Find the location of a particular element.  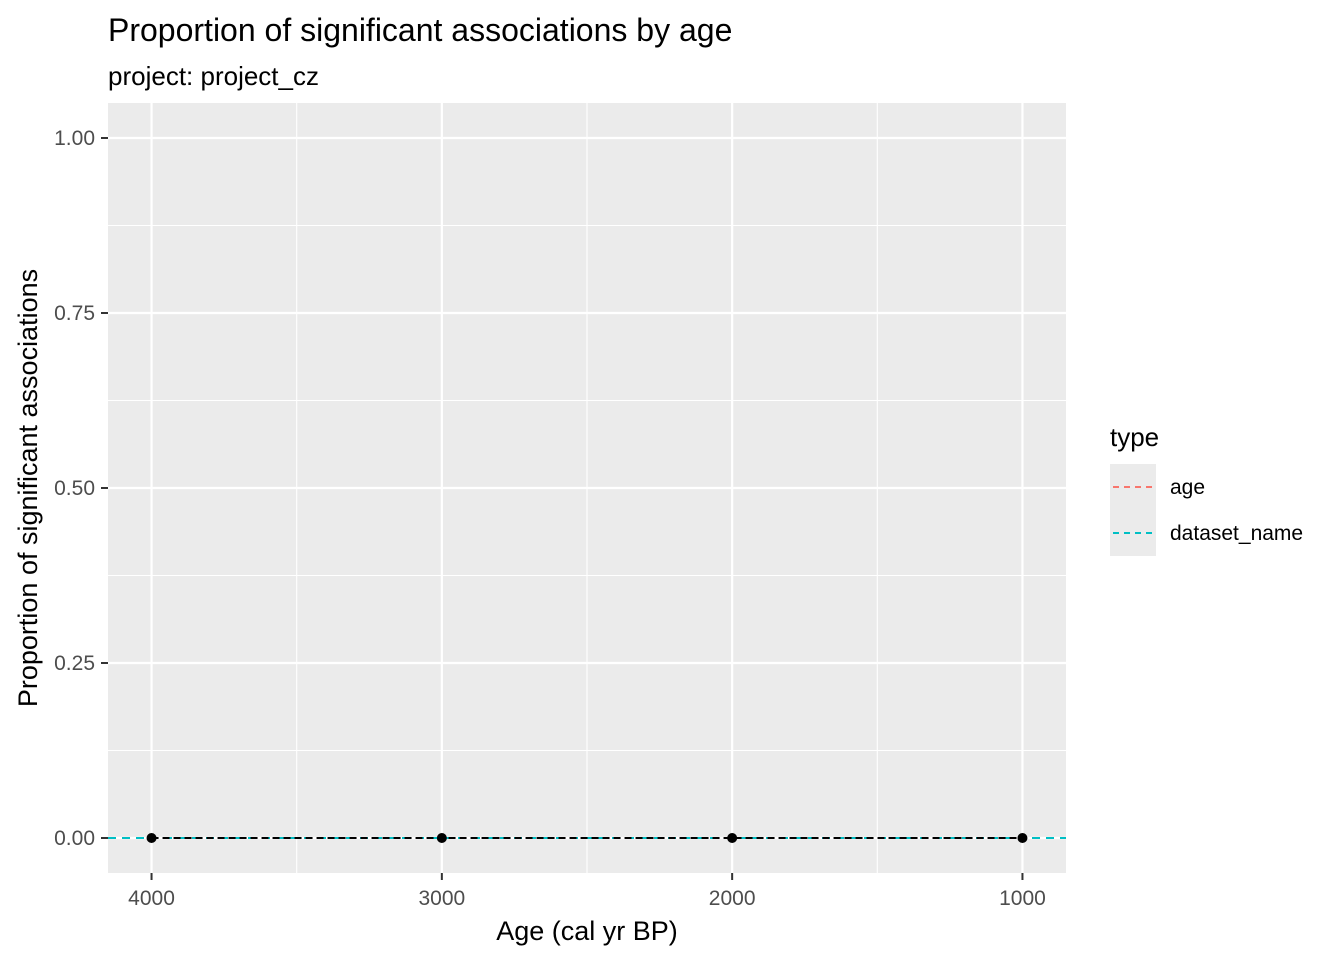

y-tick-label: 0.00 is located at coordinates (74, 838).